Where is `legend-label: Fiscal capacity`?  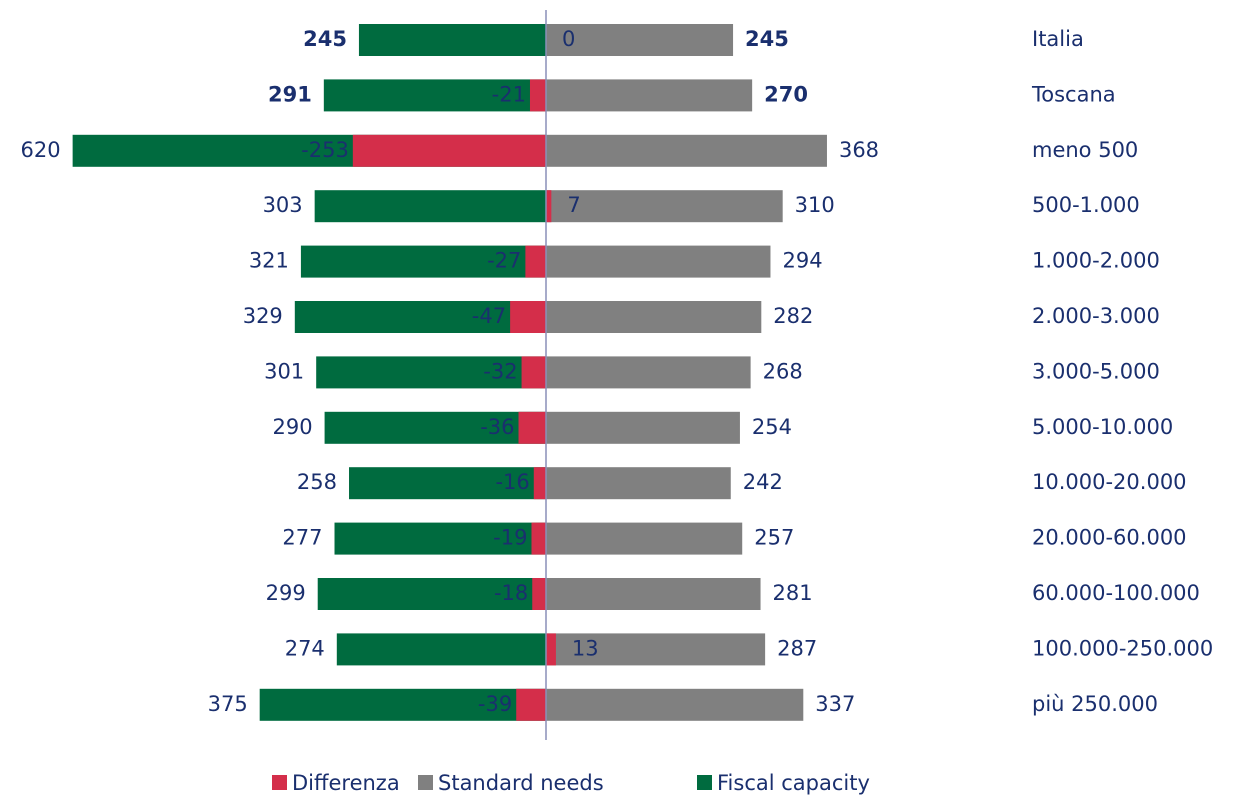 legend-label: Fiscal capacity is located at coordinates (793, 783).